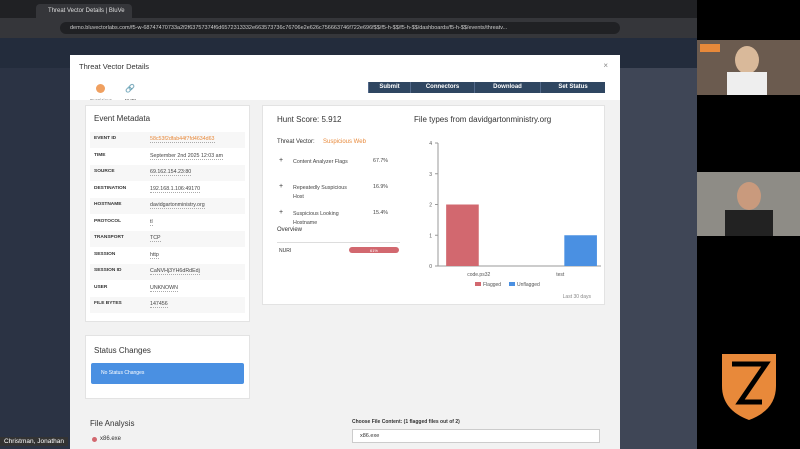  What do you see at coordinates (108, 303) in the screenshot?
I see `meta-label: FILE BYTES` at bounding box center [108, 303].